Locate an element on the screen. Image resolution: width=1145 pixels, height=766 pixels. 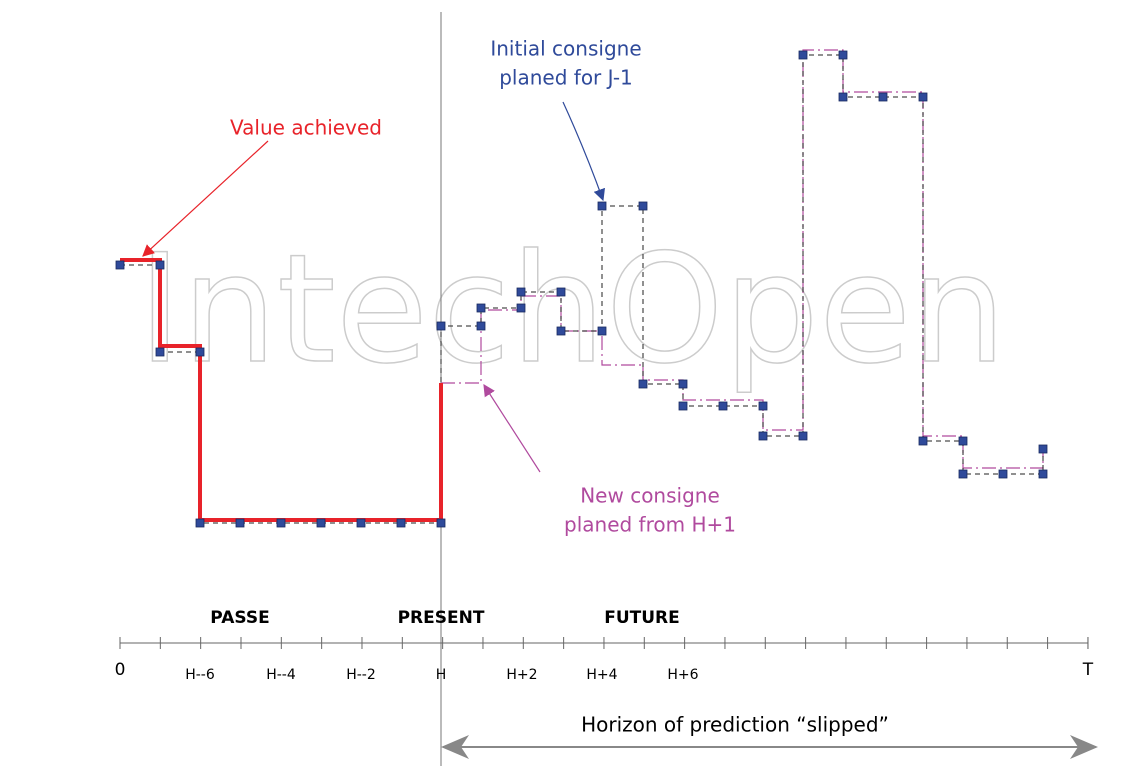
new-label: New consigne is located at coordinates (650, 496).